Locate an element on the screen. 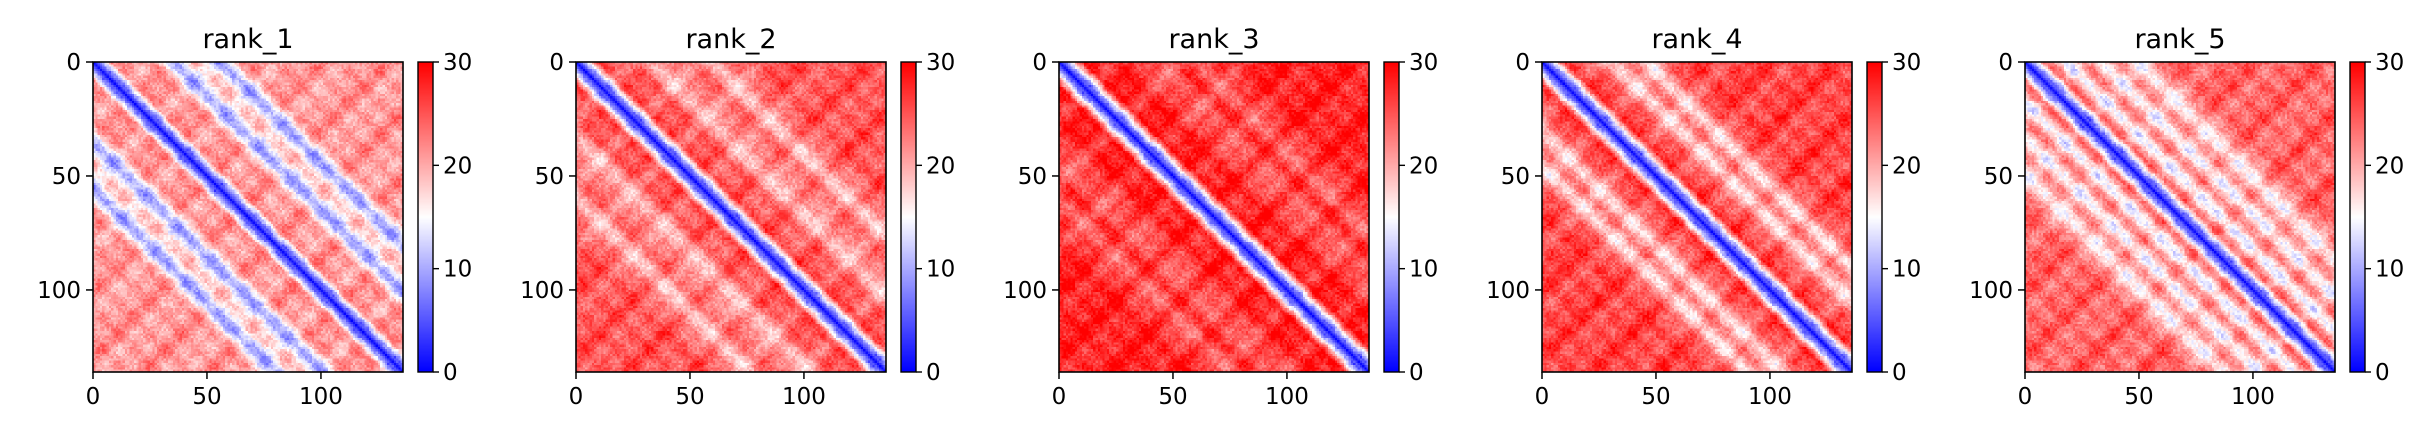 This screenshot has height=438, width=2435. panel-title: rank_4 is located at coordinates (1696, 39).